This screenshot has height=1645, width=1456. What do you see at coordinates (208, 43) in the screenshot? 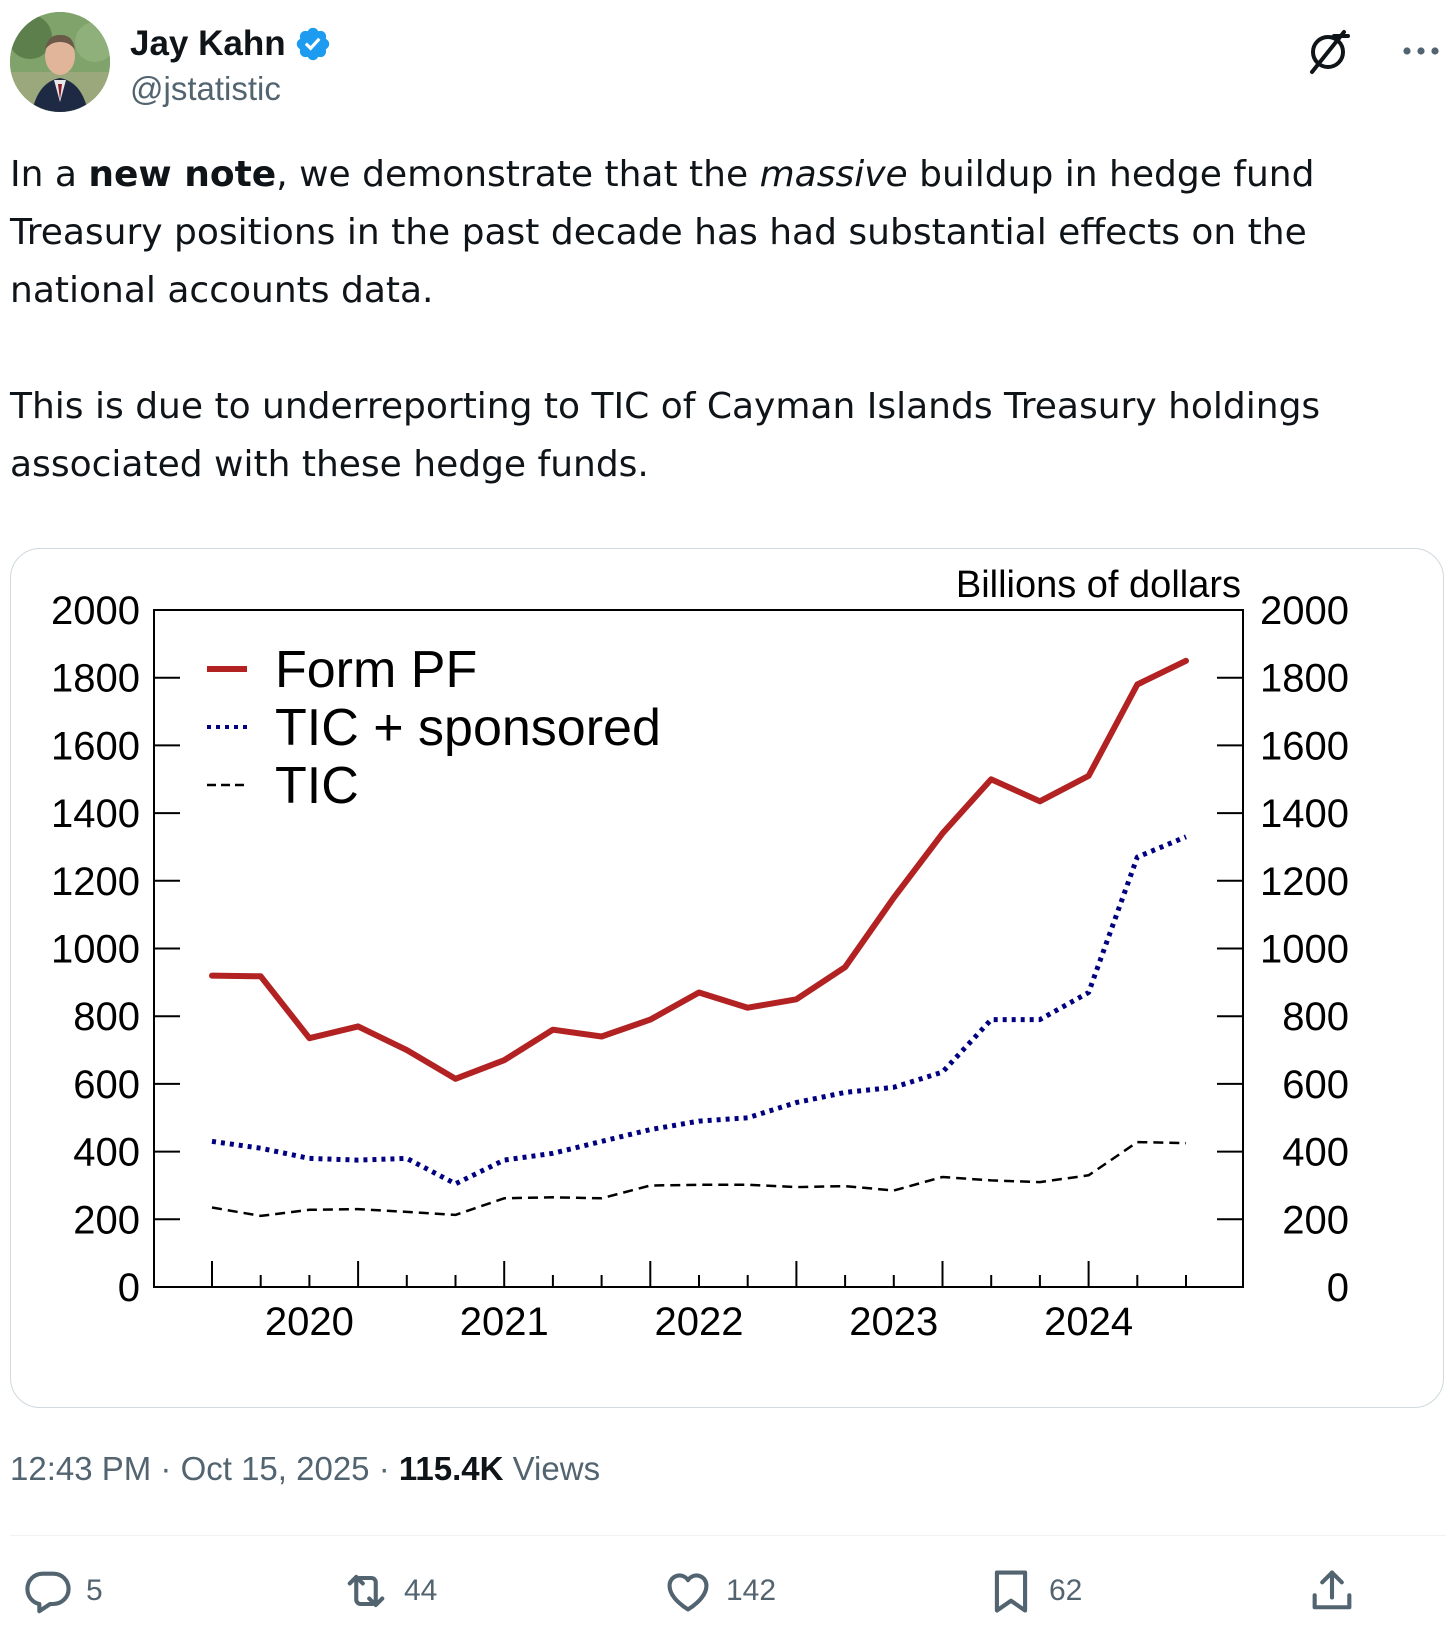
I see `display-name: Jay Kahn` at bounding box center [208, 43].